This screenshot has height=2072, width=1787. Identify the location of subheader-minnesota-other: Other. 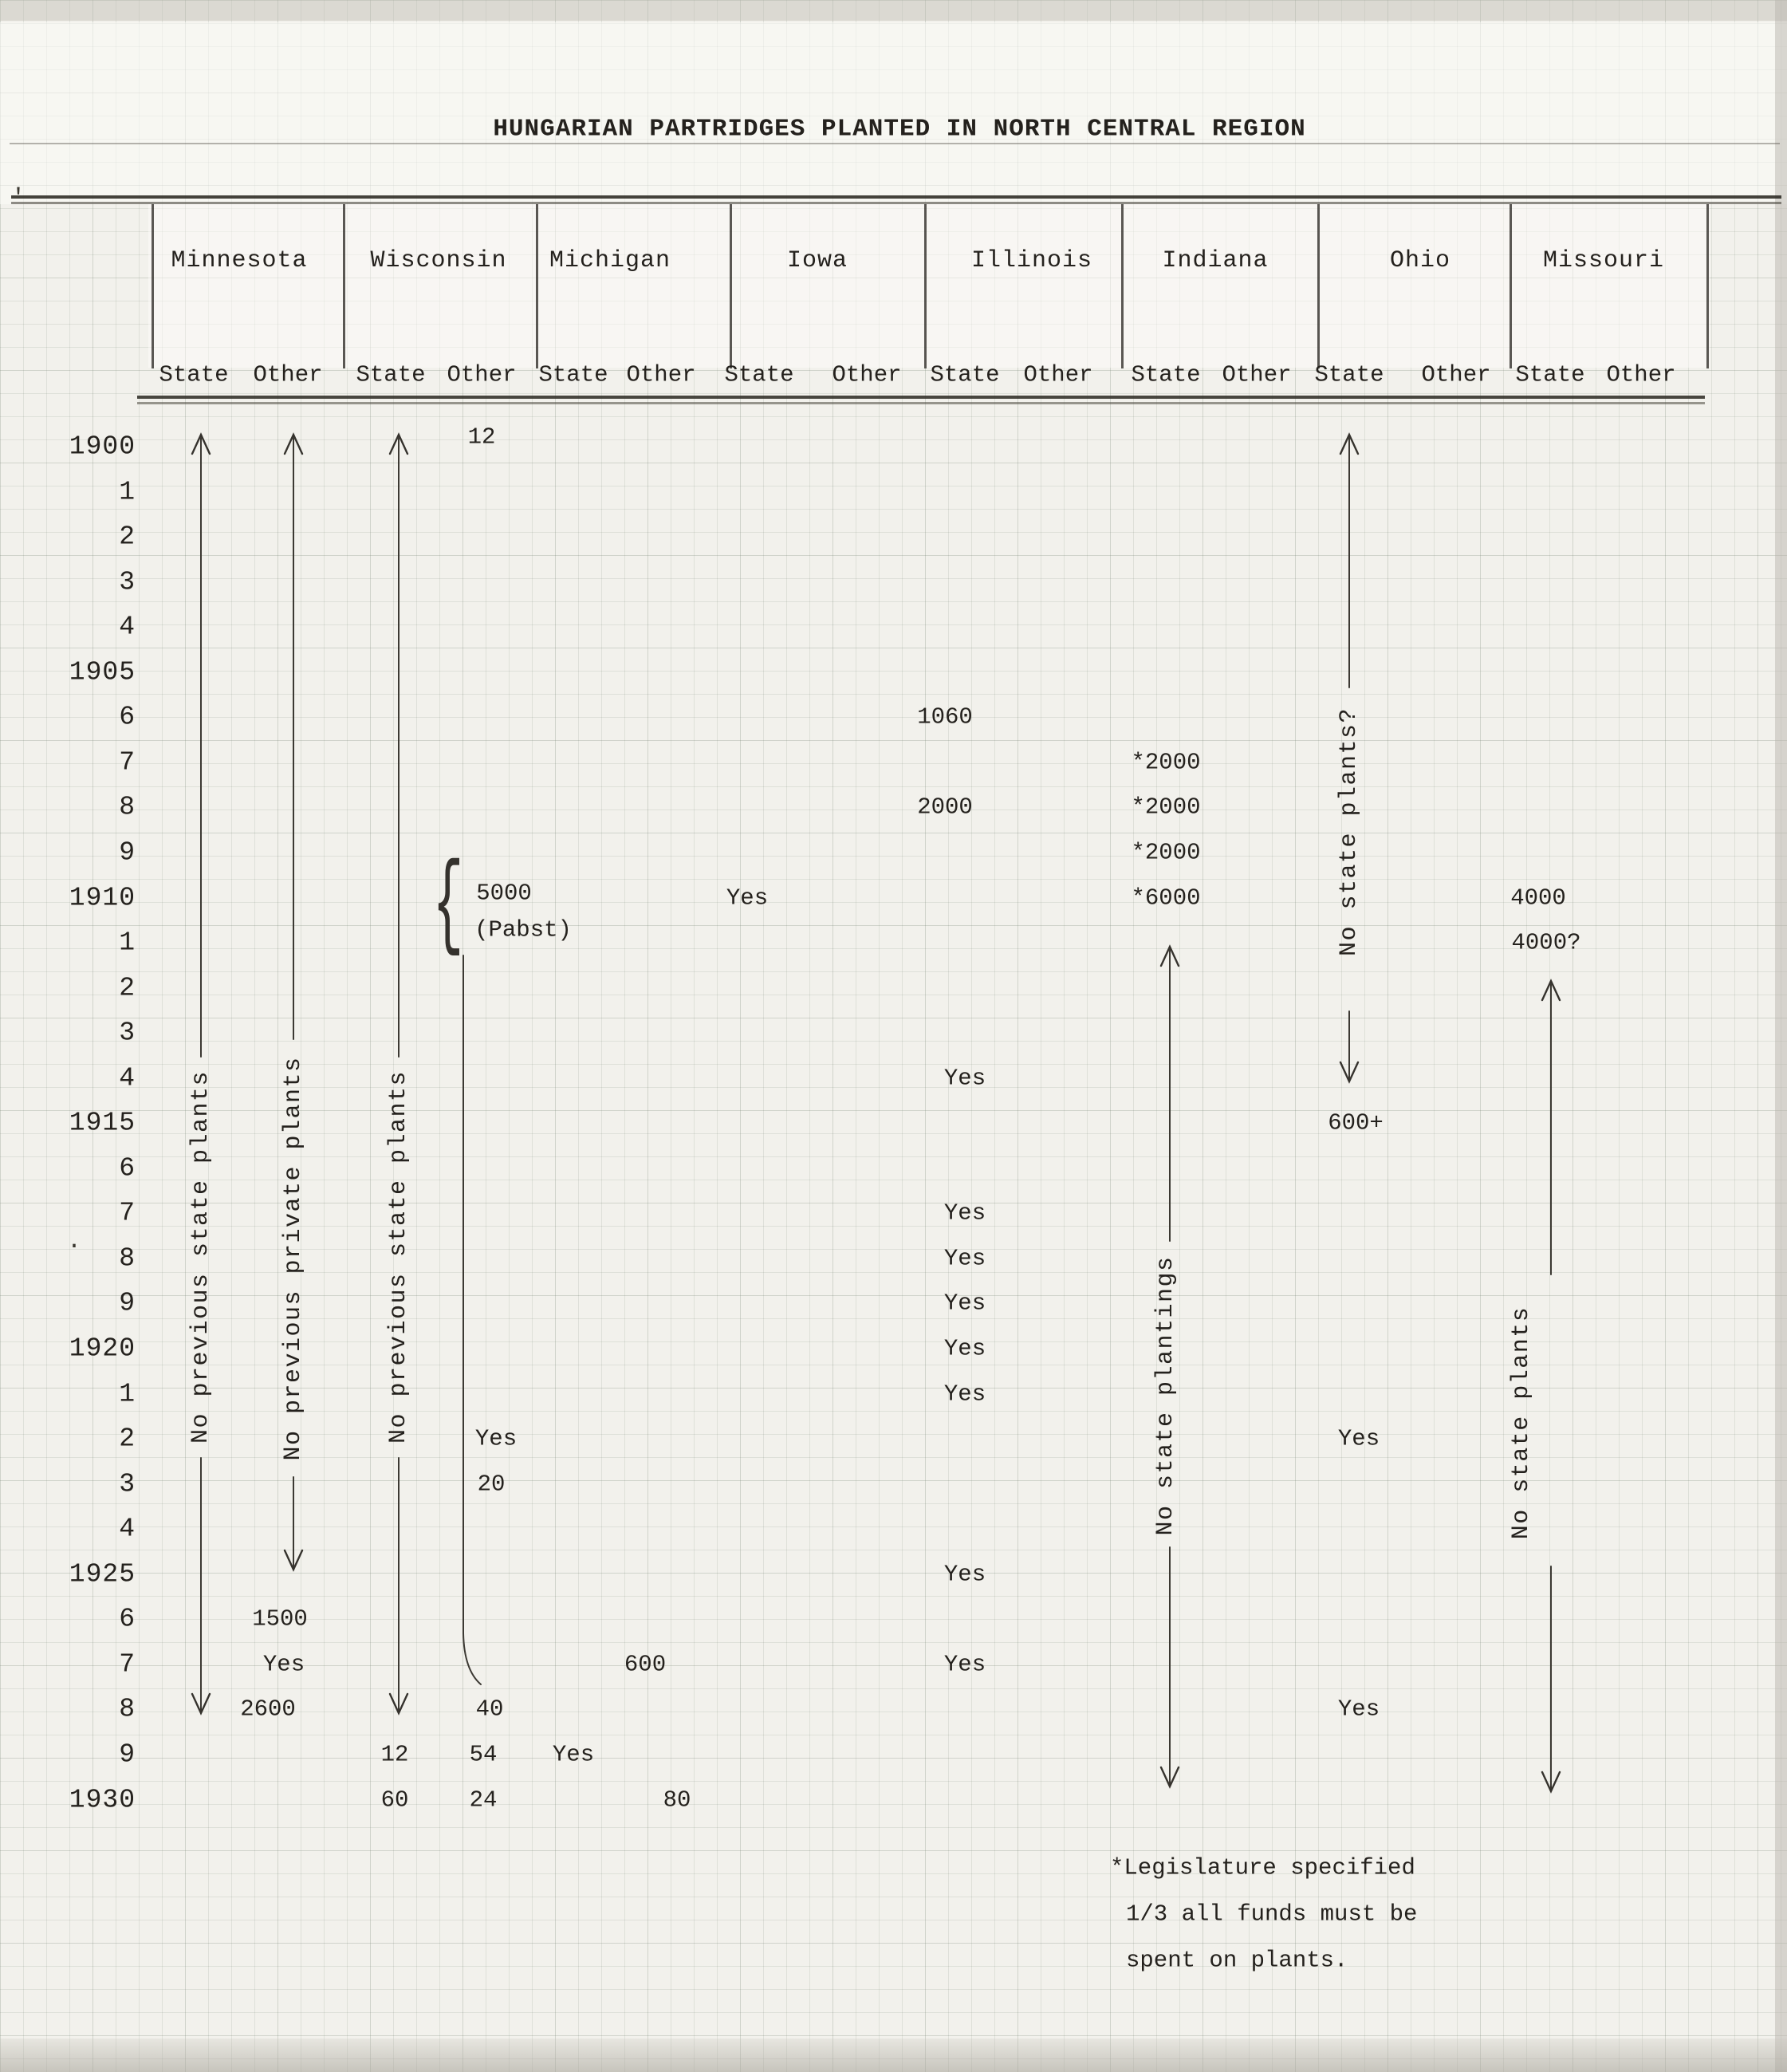
(288, 374).